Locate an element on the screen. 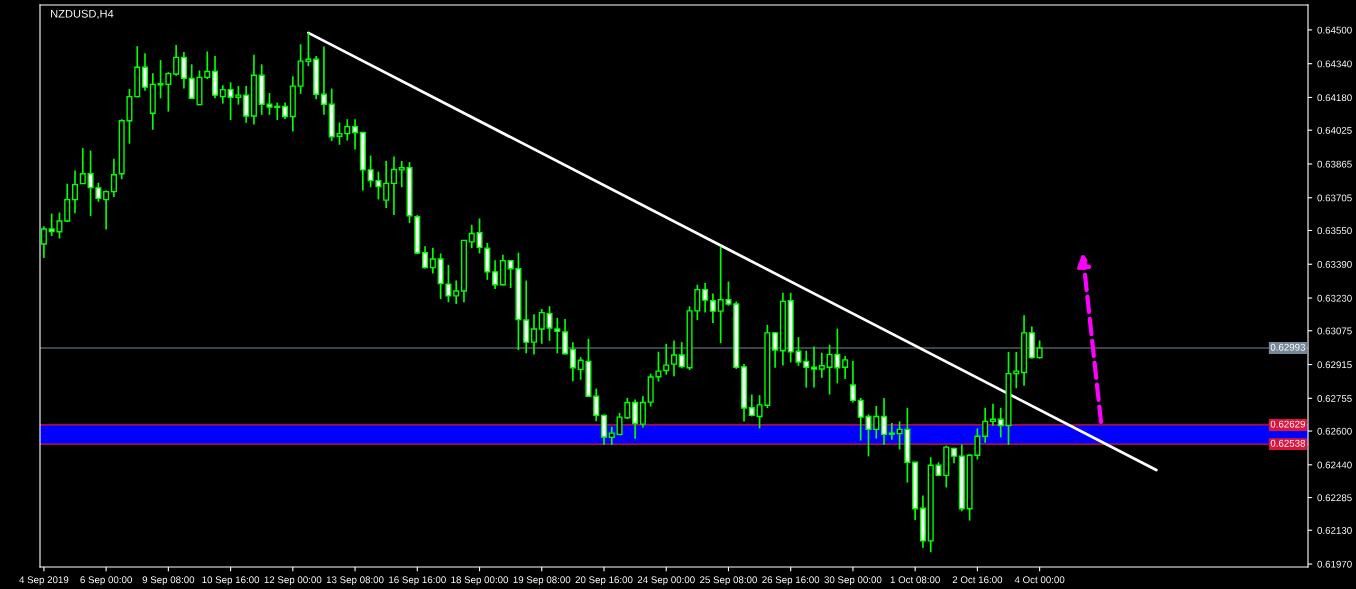 This screenshot has width=1356, height=589. x-tick-label: 30 Sep 00:00 is located at coordinates (853, 581).